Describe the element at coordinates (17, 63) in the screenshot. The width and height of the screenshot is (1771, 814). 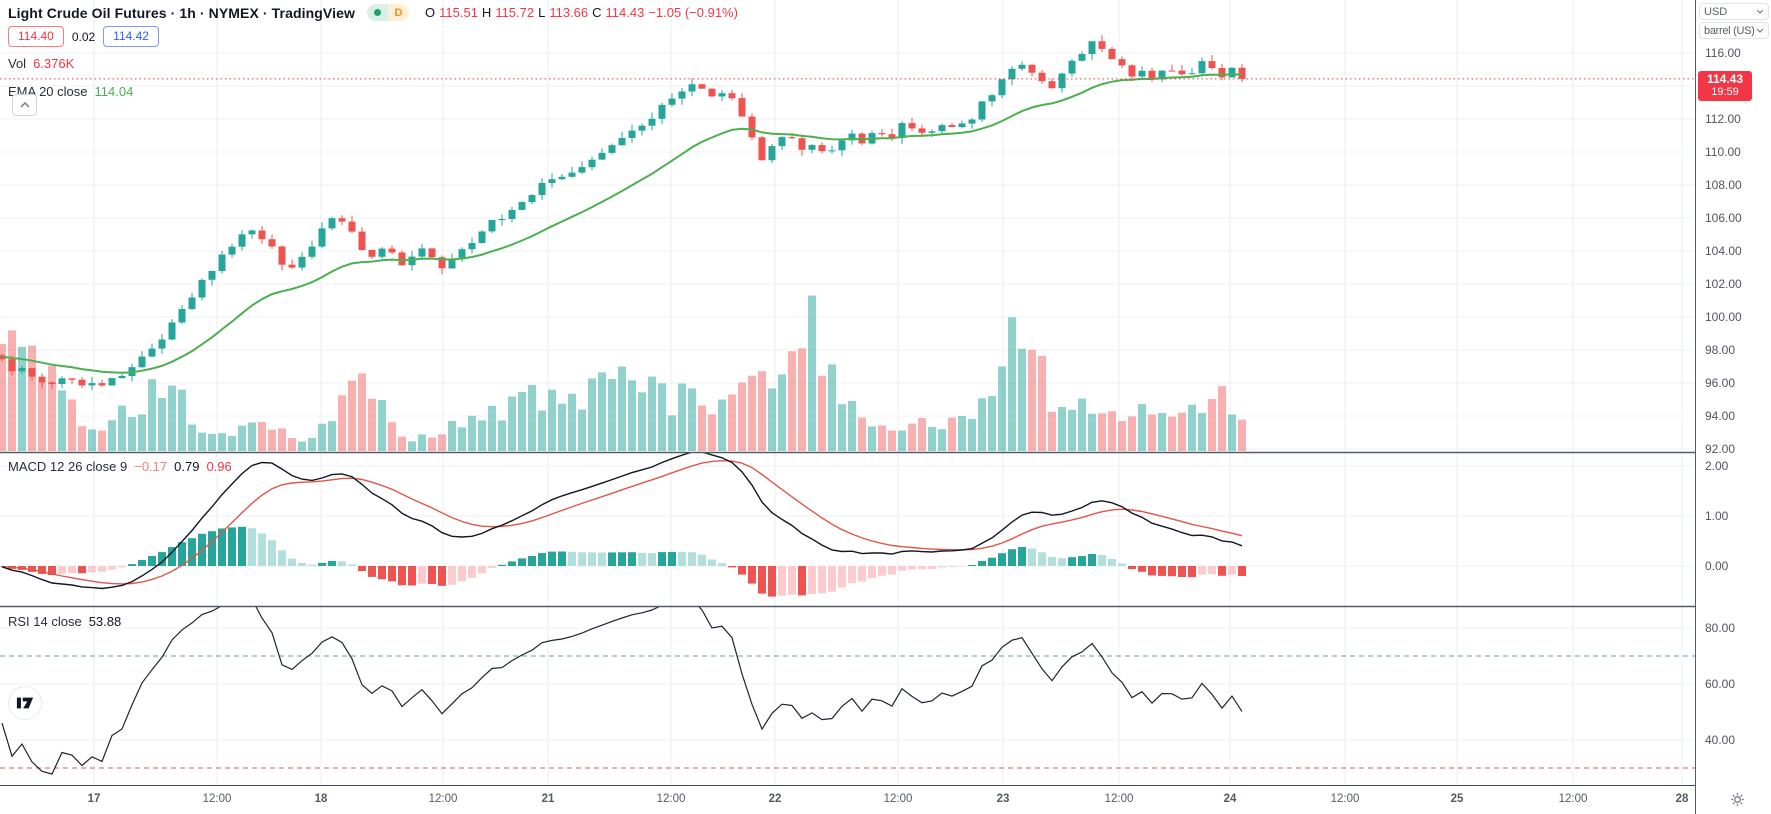
I see `volume-label: Vol` at that location.